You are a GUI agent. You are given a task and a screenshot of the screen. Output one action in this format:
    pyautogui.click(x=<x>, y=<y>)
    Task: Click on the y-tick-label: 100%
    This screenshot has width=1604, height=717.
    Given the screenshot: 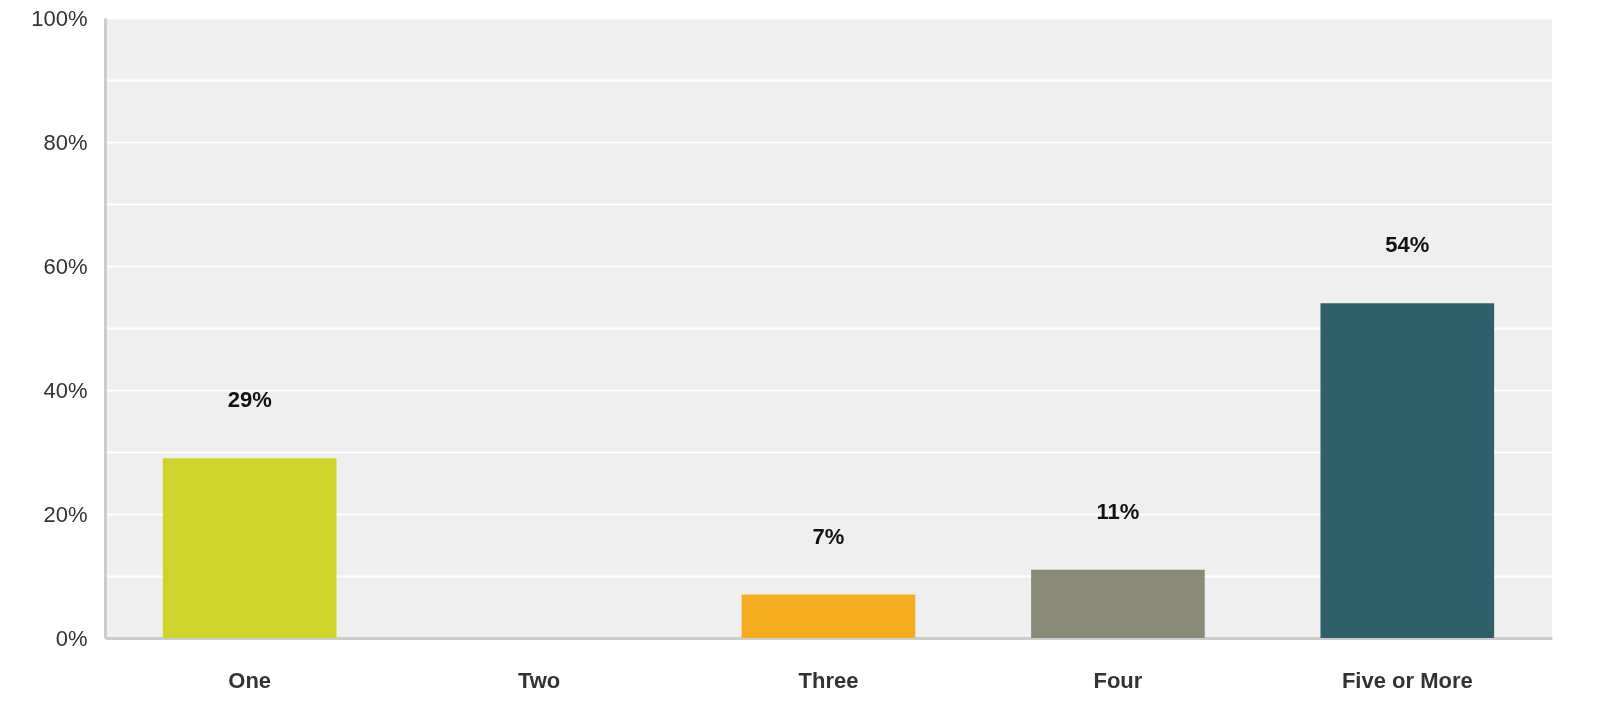 What is the action you would take?
    pyautogui.click(x=59, y=18)
    